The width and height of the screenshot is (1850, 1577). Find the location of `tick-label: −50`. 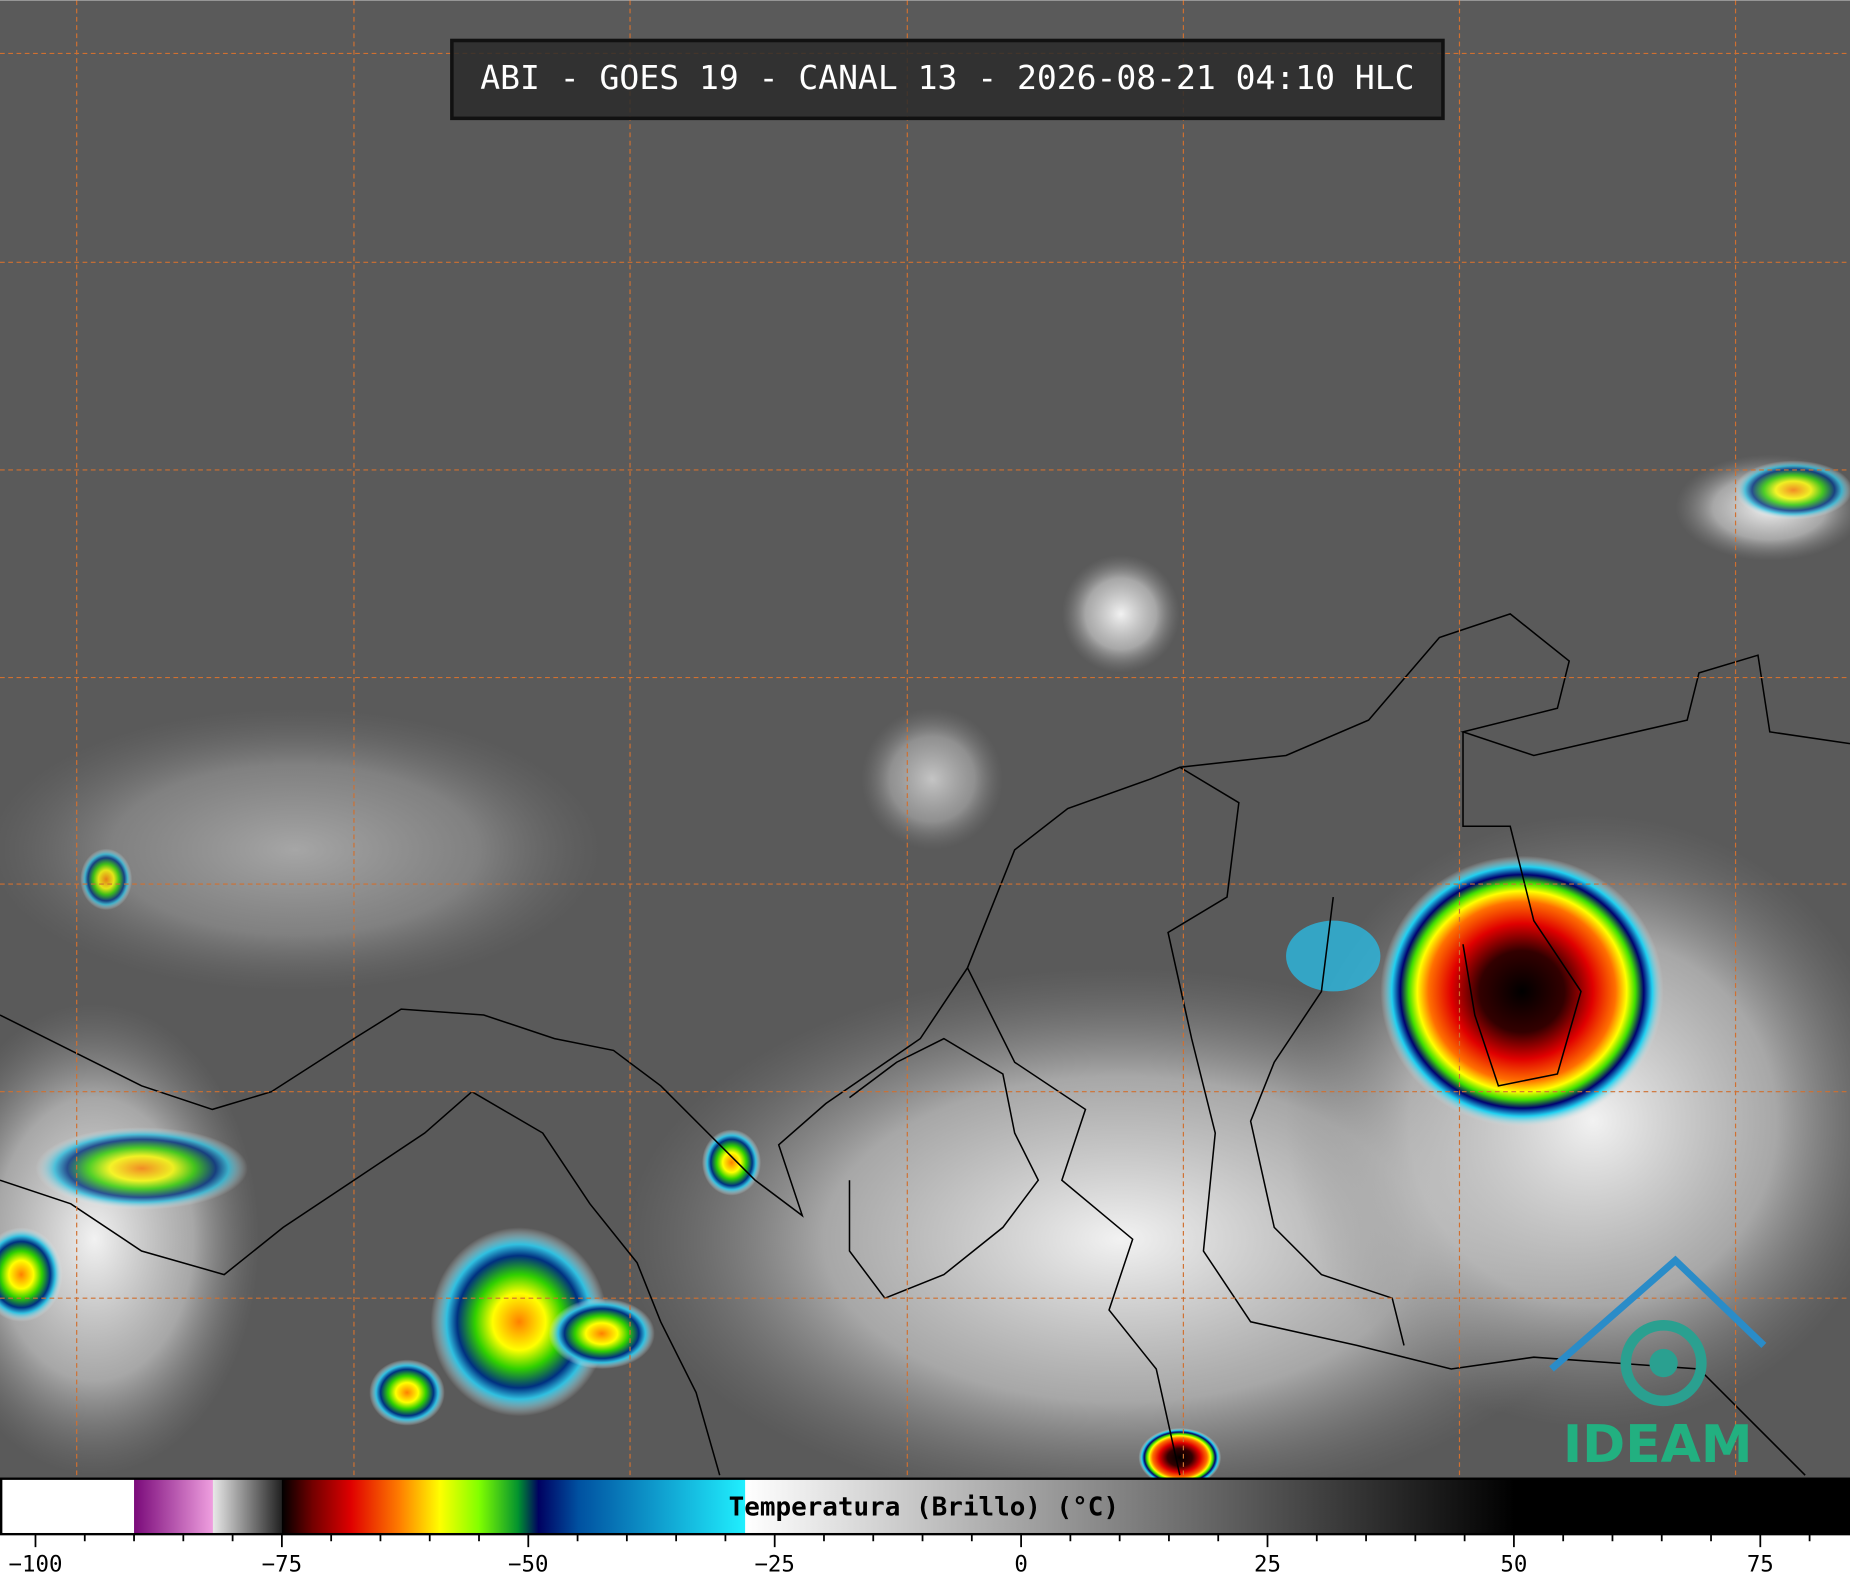

tick-label: −50 is located at coordinates (528, 1564).